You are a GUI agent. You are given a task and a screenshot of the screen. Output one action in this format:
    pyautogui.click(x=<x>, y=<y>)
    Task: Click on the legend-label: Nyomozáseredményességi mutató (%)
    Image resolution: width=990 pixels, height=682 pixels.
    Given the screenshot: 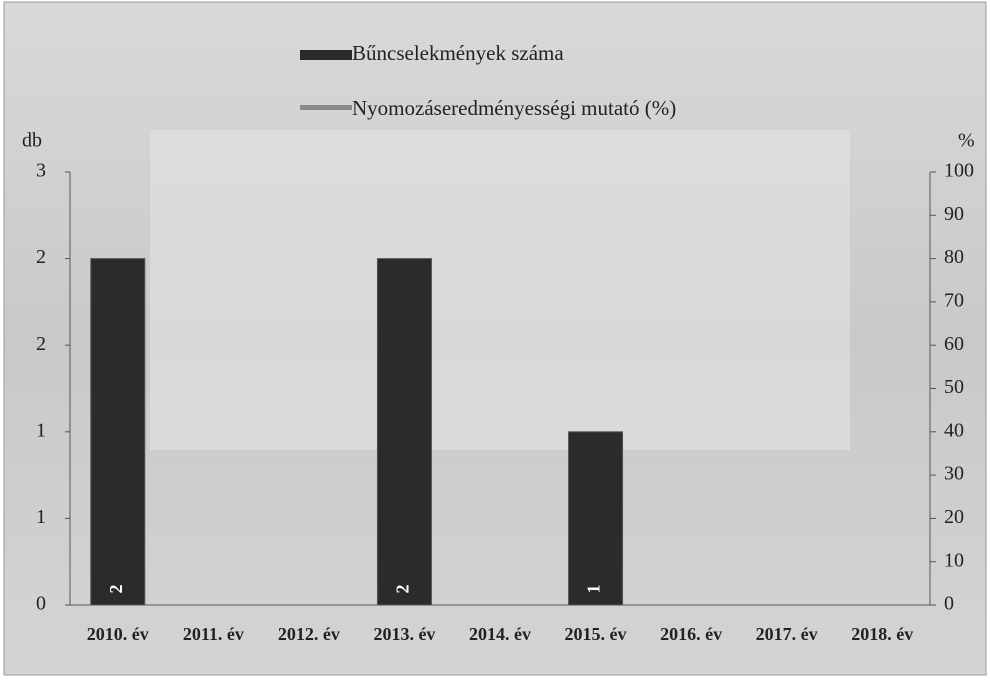 What is the action you would take?
    pyautogui.click(x=514, y=108)
    